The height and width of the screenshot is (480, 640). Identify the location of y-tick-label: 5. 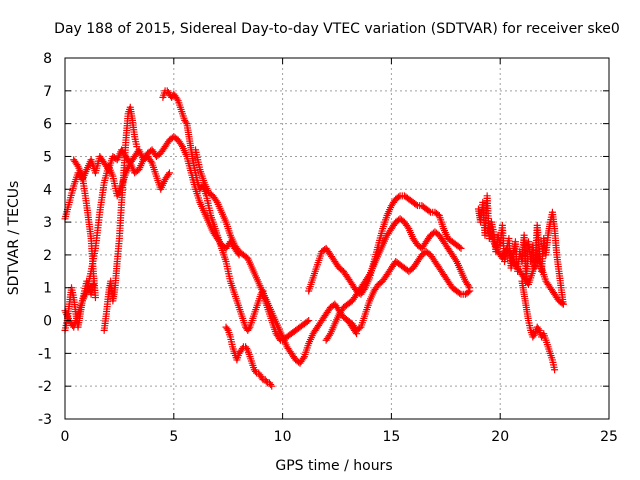
(47, 157).